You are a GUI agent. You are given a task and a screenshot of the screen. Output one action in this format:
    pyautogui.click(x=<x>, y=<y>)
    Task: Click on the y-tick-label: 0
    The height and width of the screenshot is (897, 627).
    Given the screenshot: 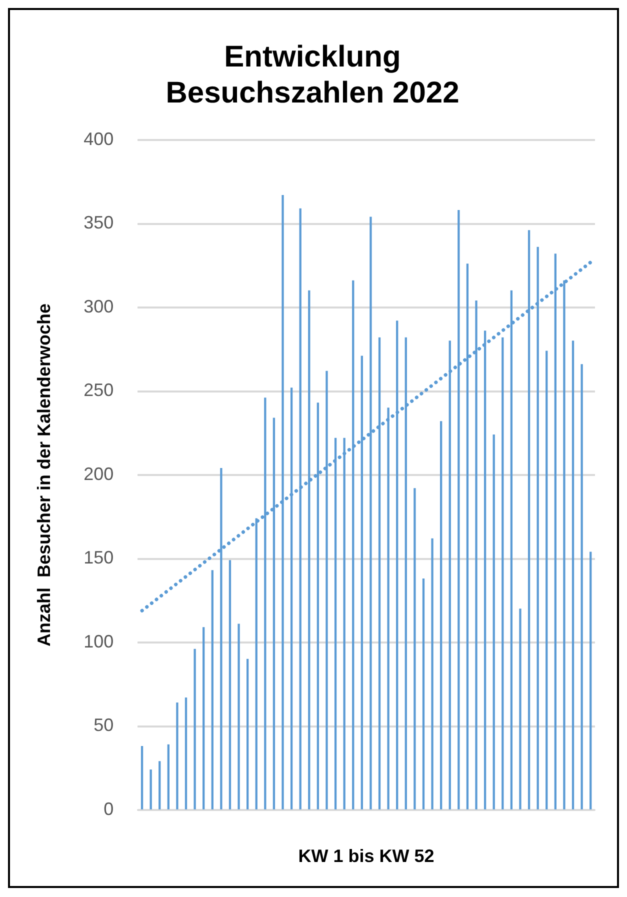 What is the action you would take?
    pyautogui.click(x=109, y=808)
    